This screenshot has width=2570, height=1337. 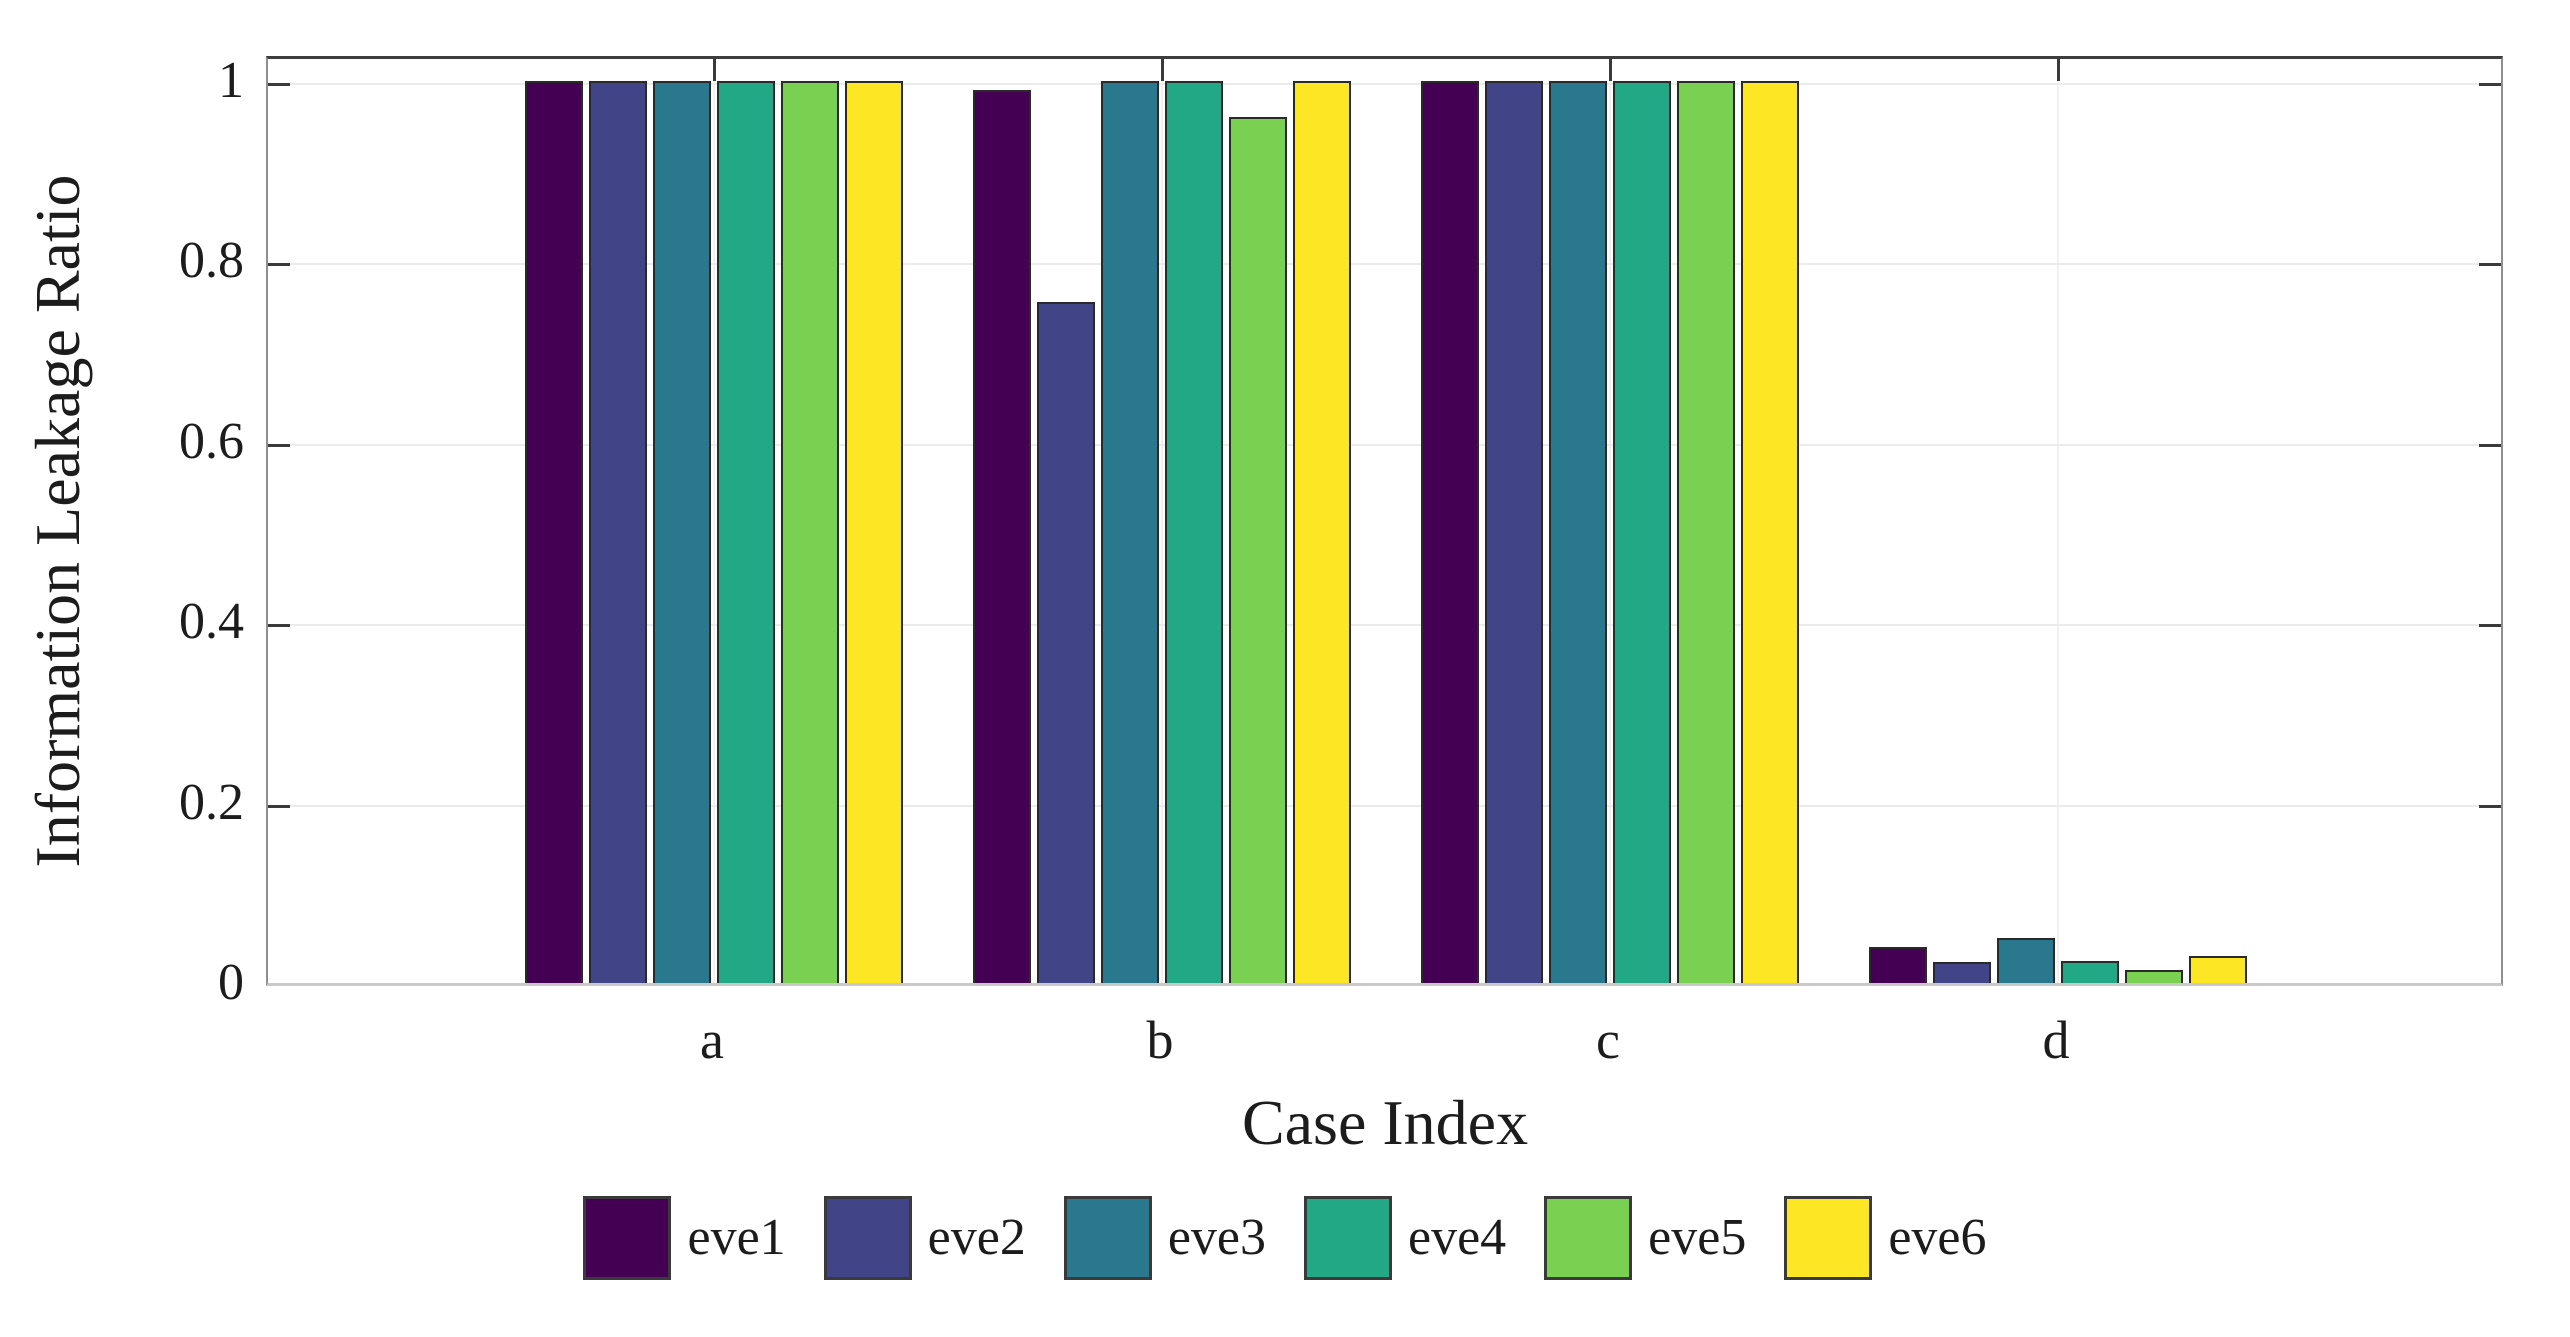 What do you see at coordinates (231, 80) in the screenshot?
I see `y-tick-label-1: 1` at bounding box center [231, 80].